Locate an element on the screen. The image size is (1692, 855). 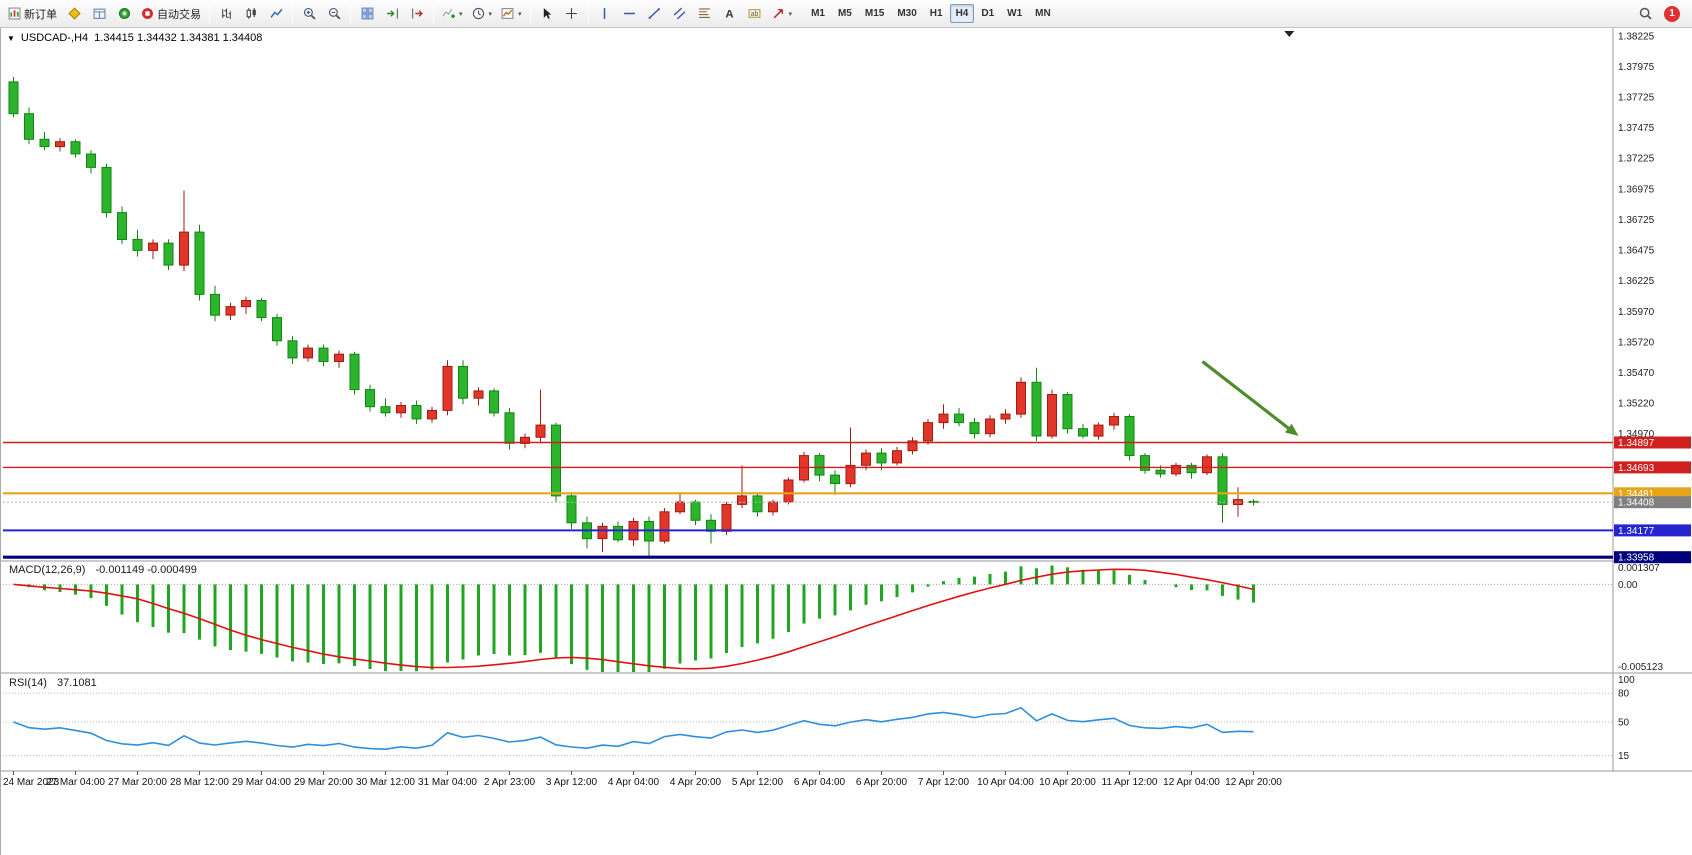
new-order-button: 新订单 is located at coordinates (32, 14).